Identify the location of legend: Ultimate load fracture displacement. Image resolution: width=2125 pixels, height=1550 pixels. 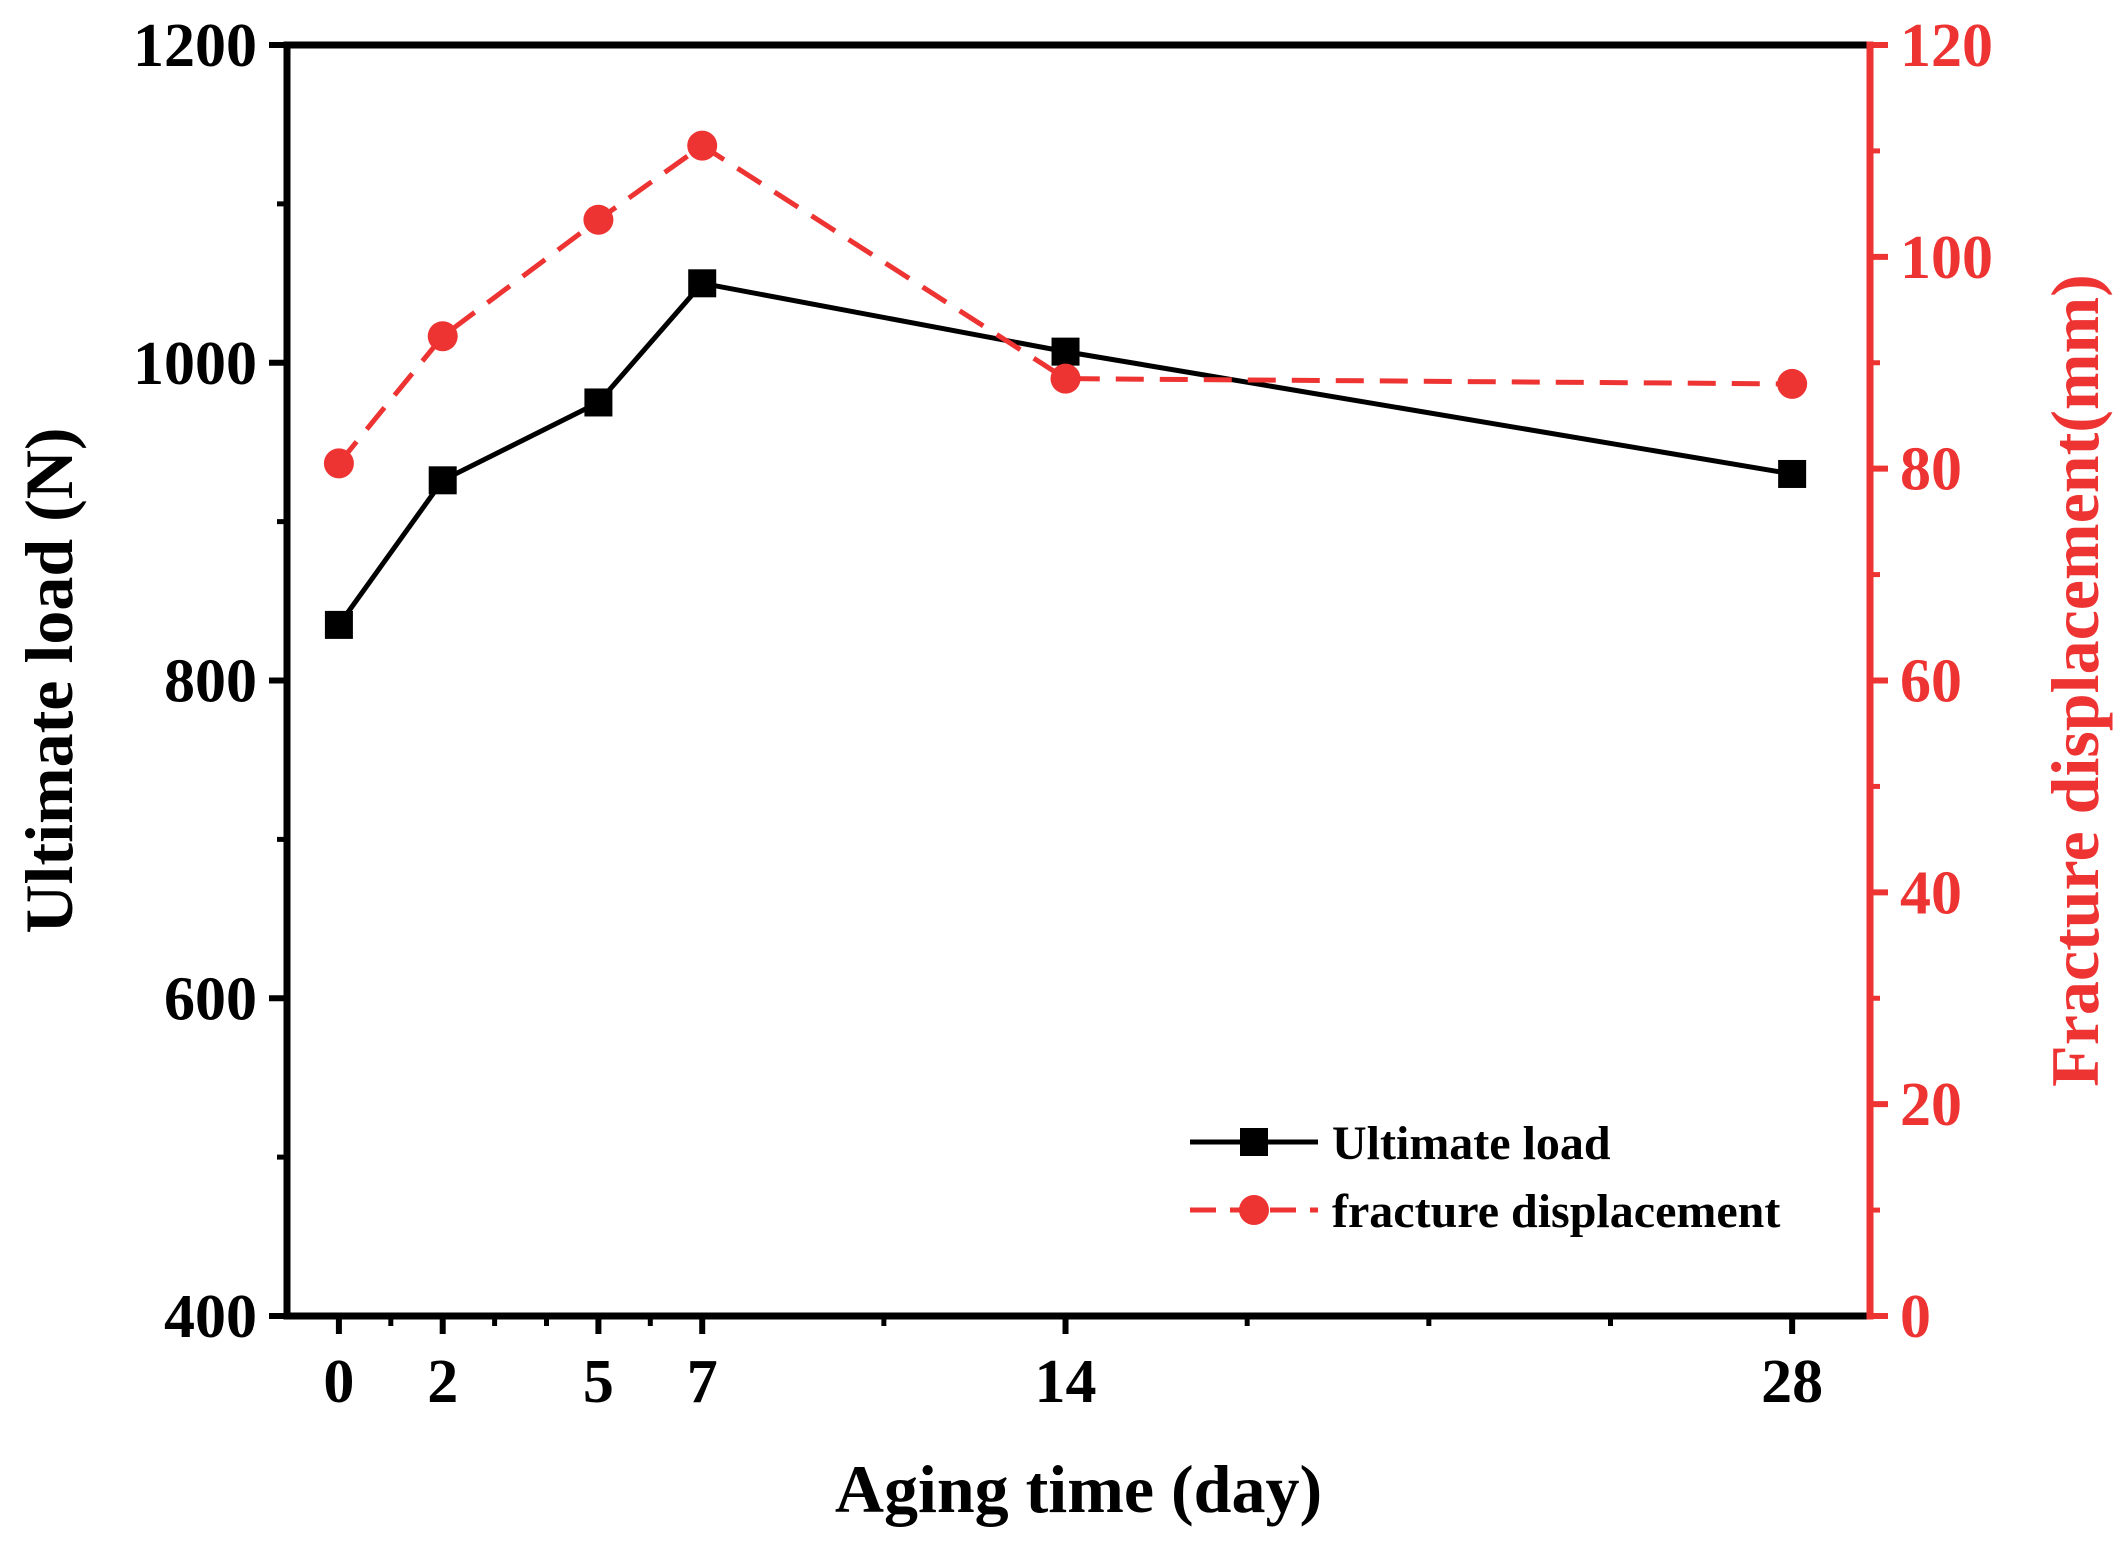
(1485, 1177).